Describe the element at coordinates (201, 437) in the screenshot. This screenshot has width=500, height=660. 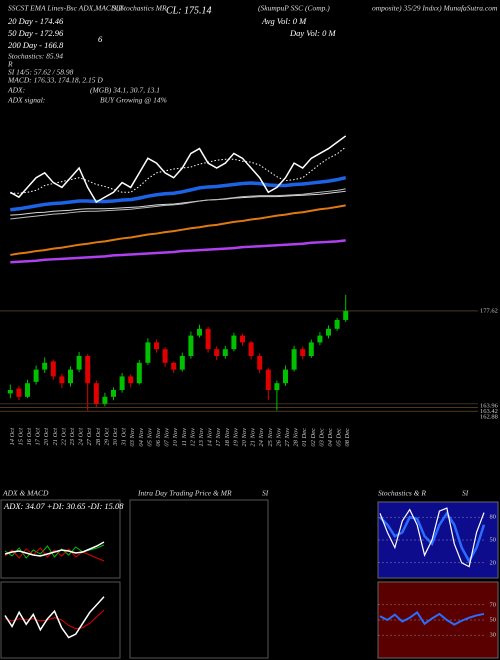
I see `x-tick-label: 13 Nov` at that location.